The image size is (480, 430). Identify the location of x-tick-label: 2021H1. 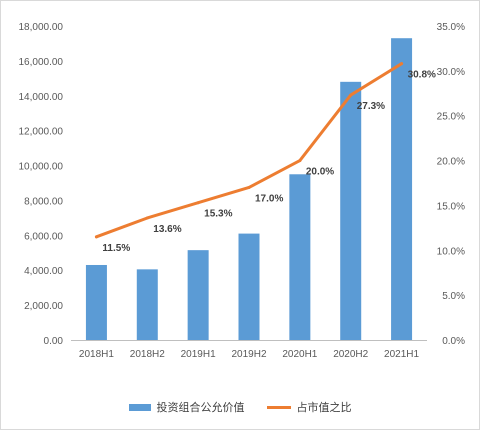
(401, 354).